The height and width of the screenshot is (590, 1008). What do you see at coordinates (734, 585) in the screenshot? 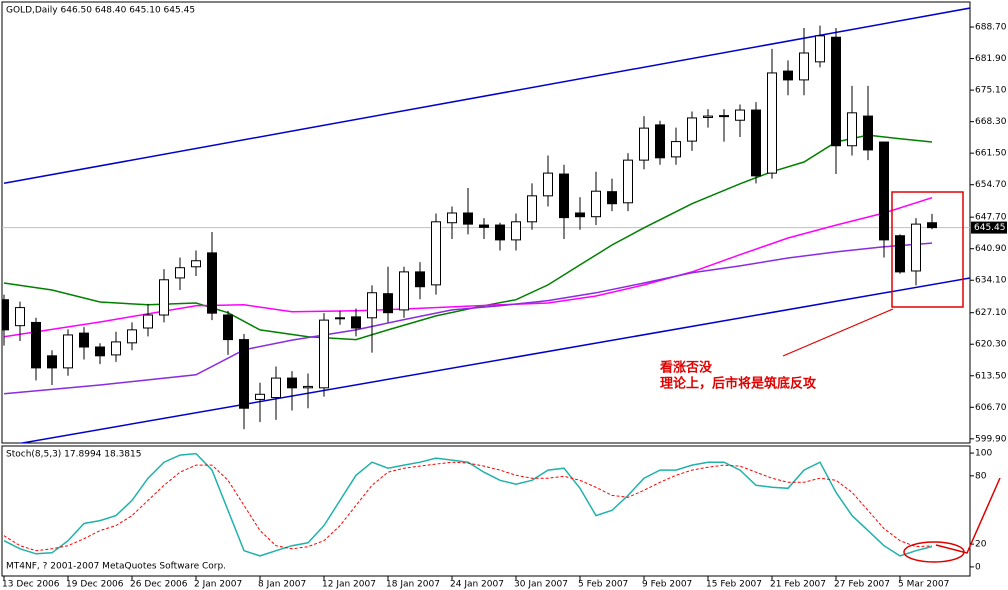
I see `x-tick-label: 15 Feb 2007` at bounding box center [734, 585].